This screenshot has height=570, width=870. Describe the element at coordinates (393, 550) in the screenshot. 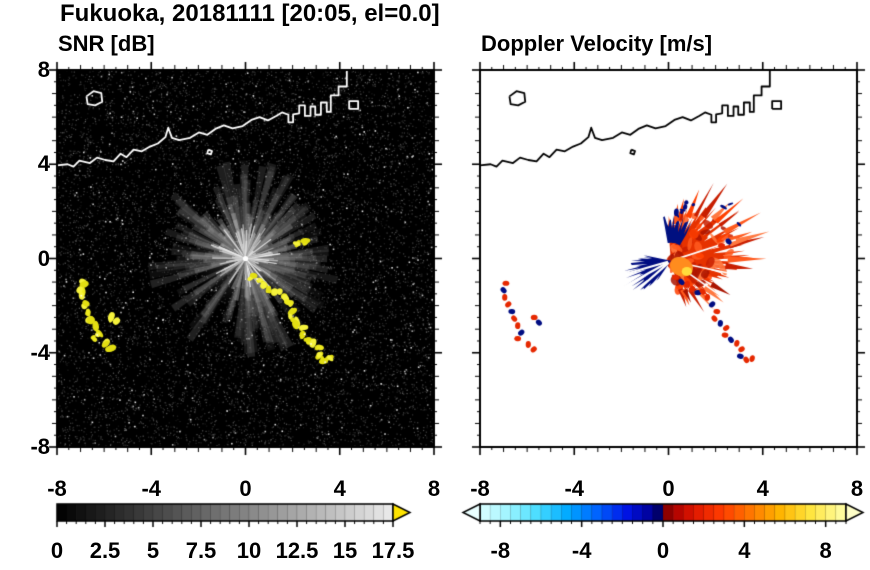

I see `snr-colorbar-tick-label: 17.5` at that location.